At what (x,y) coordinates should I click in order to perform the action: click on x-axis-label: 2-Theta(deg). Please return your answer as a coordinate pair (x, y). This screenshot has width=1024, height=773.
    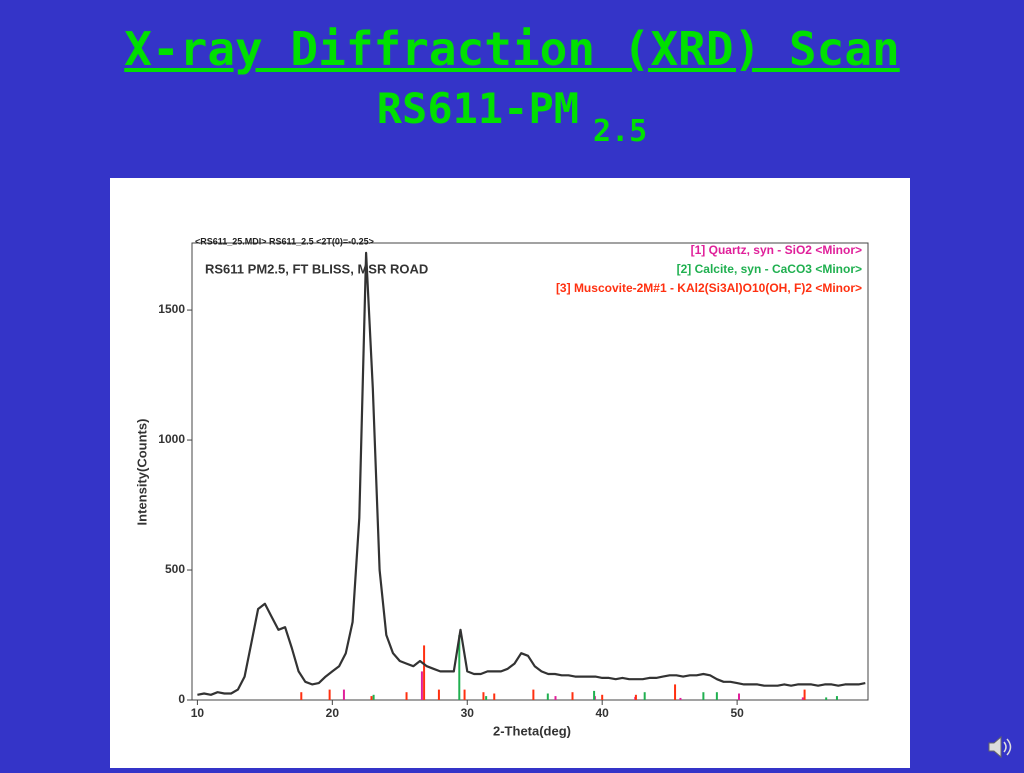
    Looking at the image, I should click on (532, 730).